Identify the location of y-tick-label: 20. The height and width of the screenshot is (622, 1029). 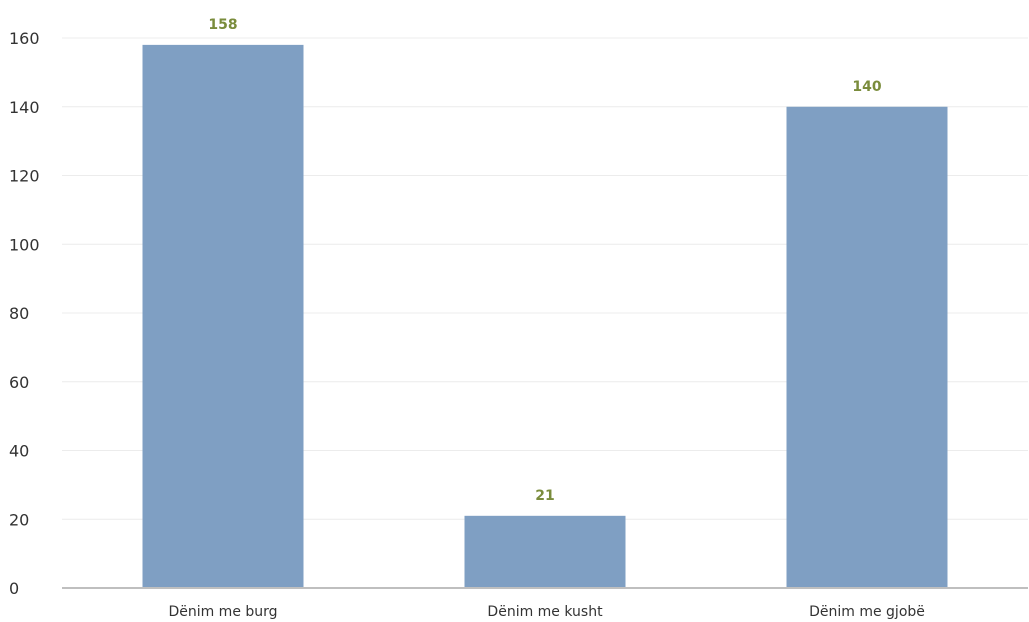
(19, 519).